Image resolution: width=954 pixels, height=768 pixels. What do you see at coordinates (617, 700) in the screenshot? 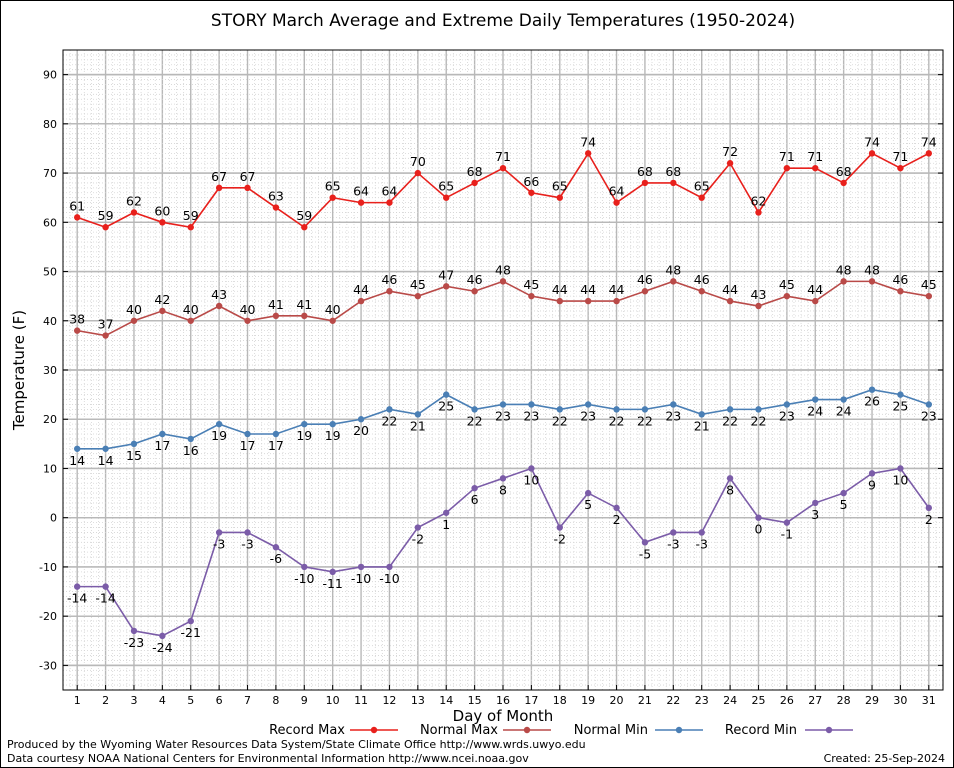
I see `x-tick-label: 20` at bounding box center [617, 700].